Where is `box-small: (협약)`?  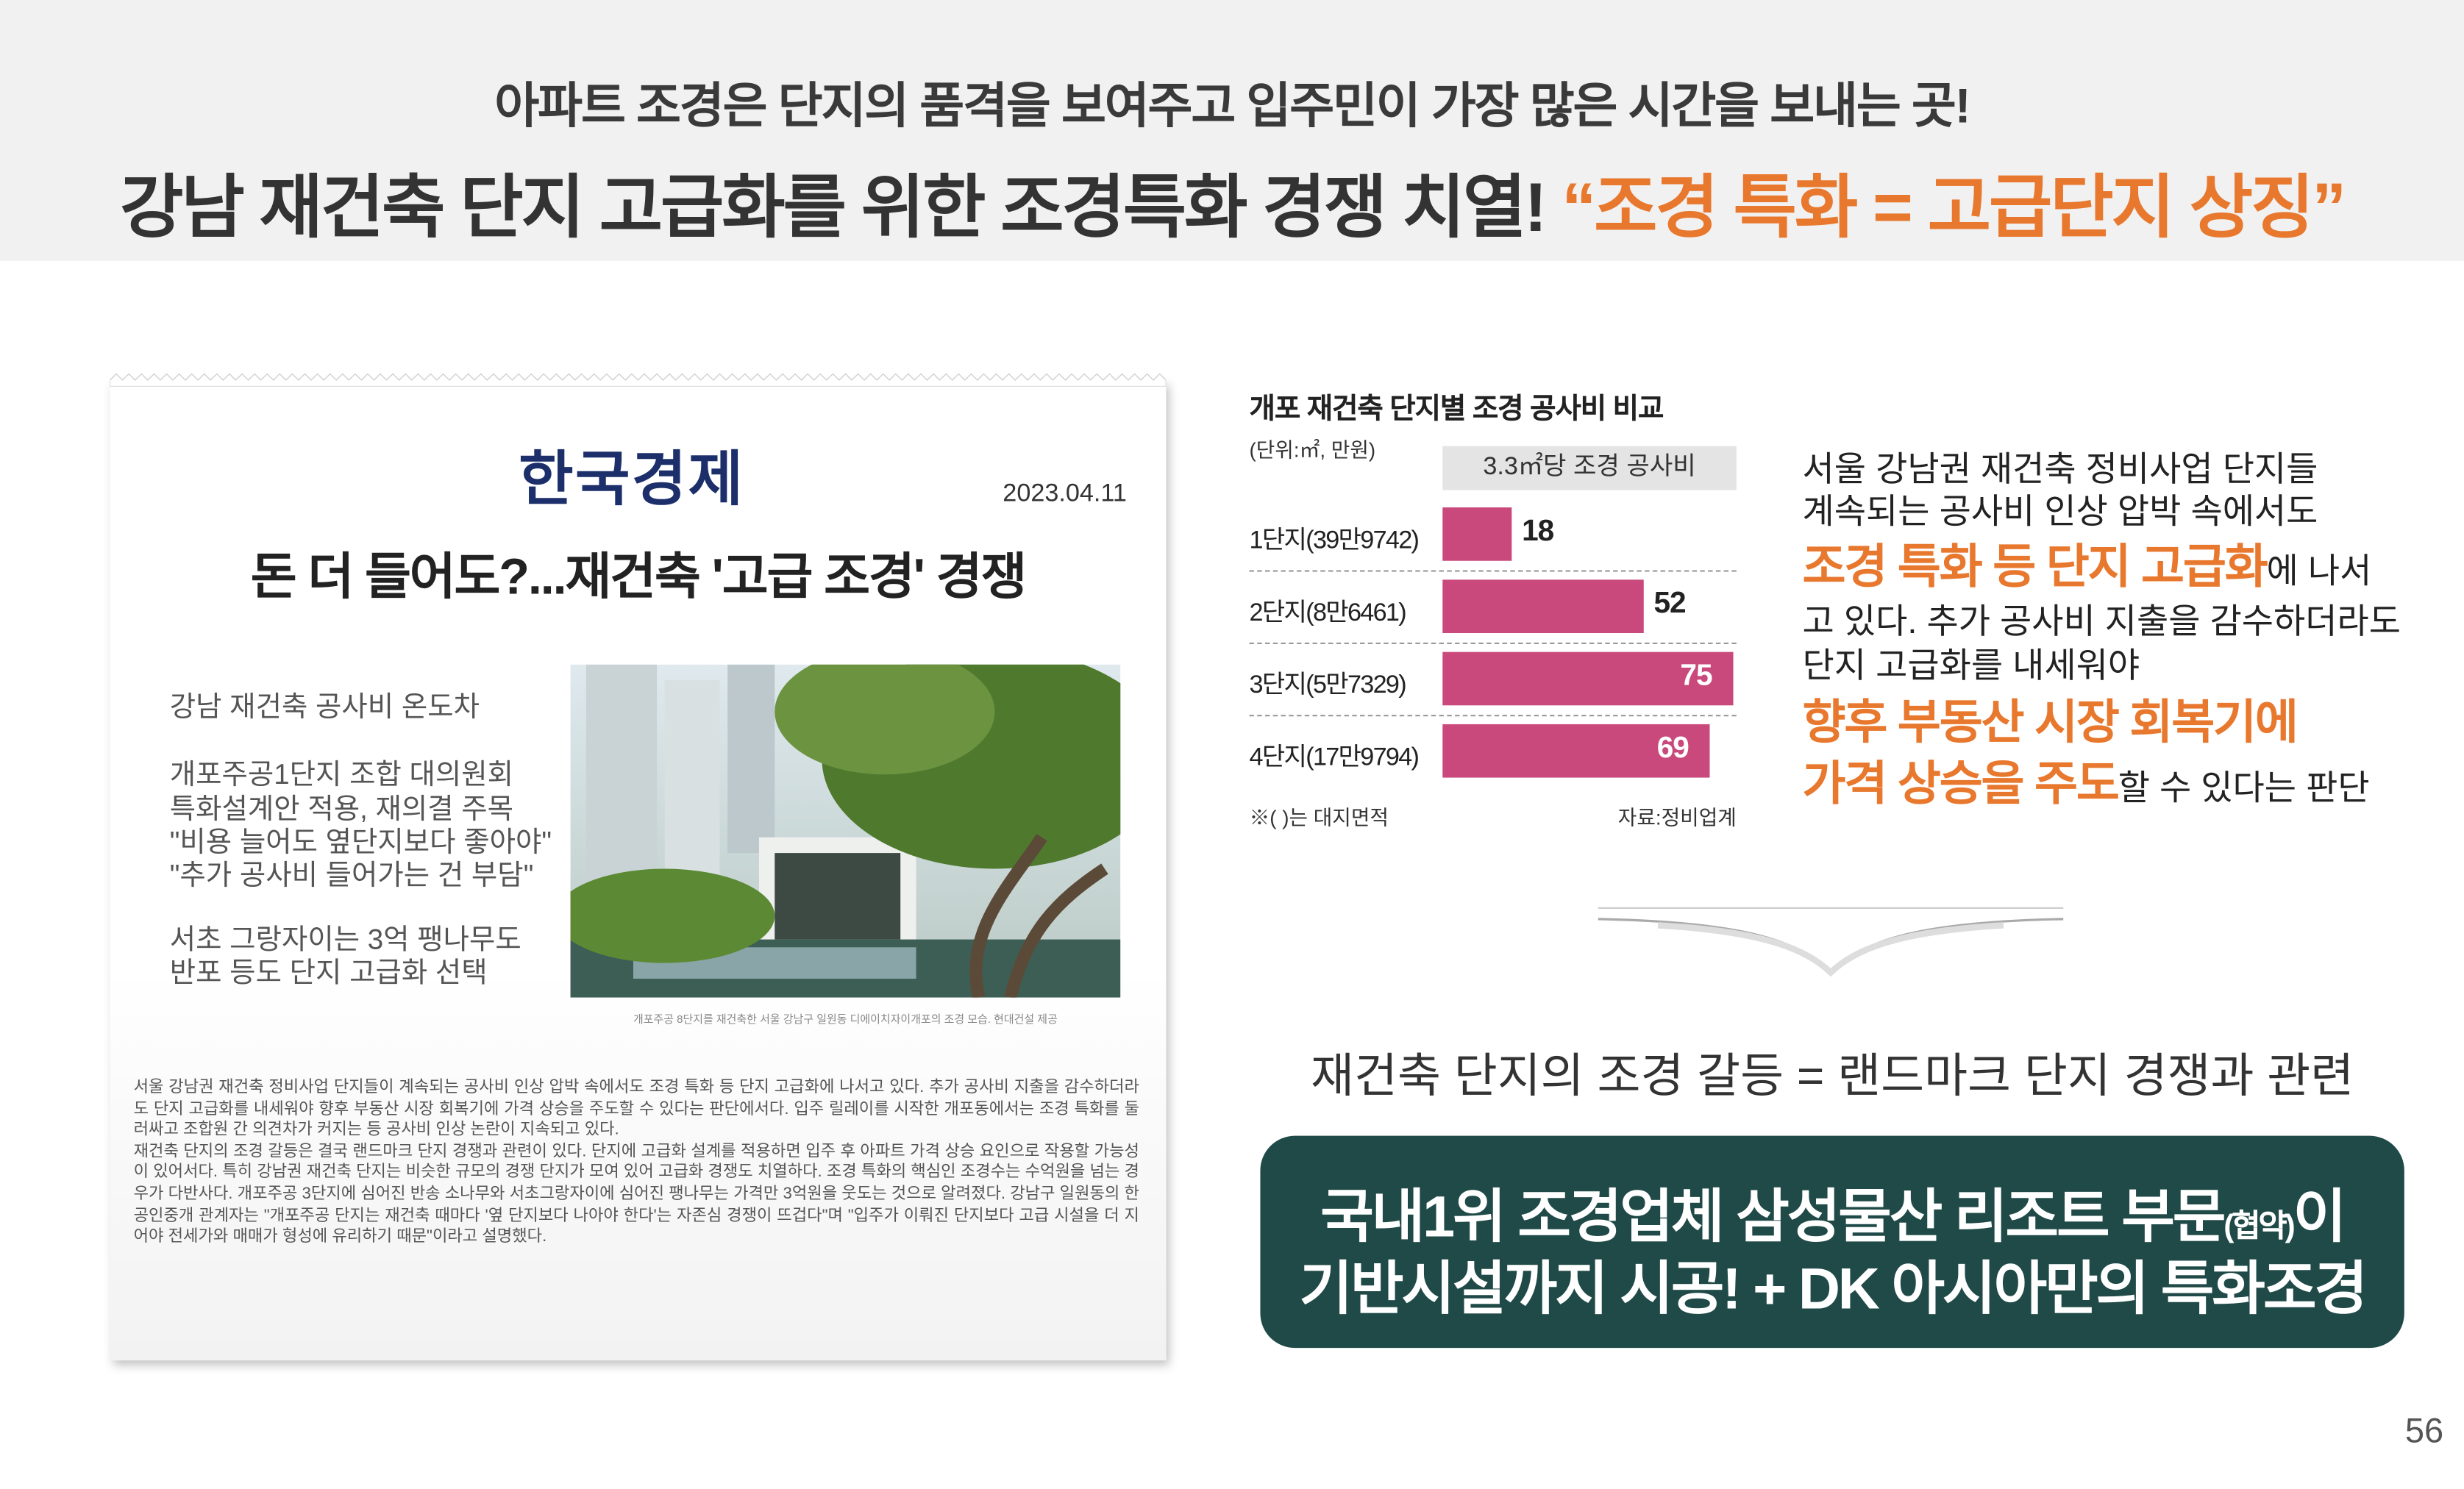
box-small: (협약) is located at coordinates (2259, 1228).